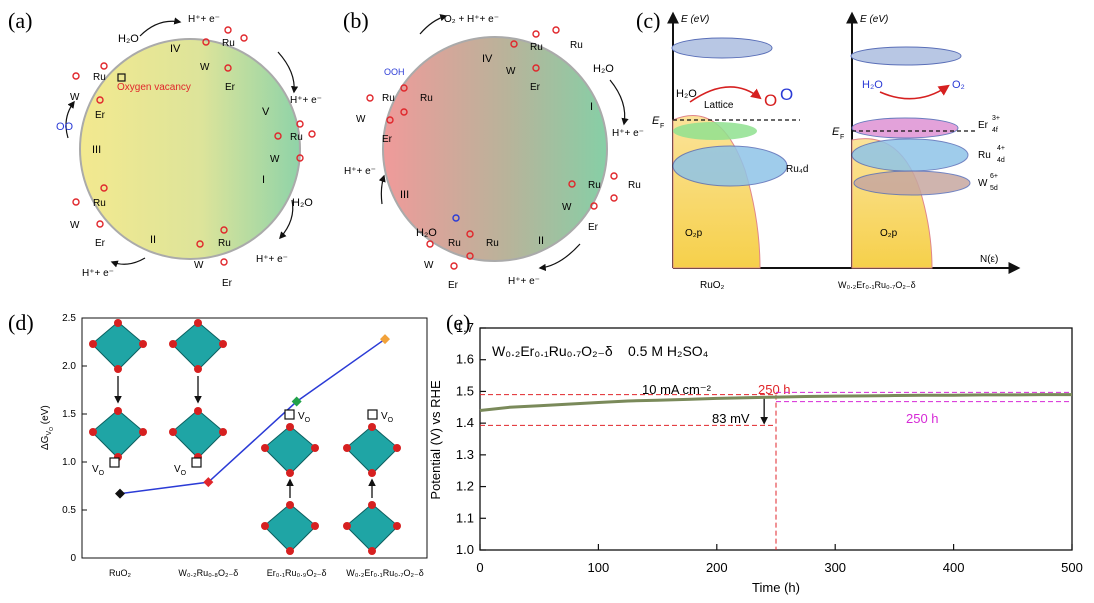  What do you see at coordinates (836, 132) in the screenshot?
I see `ef-right: E` at bounding box center [836, 132].